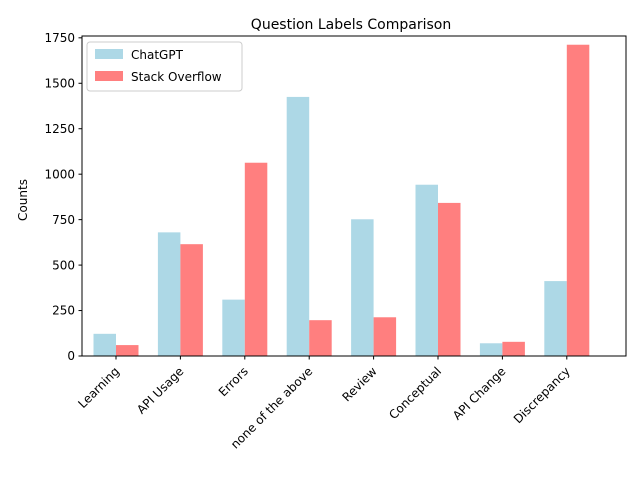  What do you see at coordinates (63, 311) in the screenshot?
I see `y-tick-label: 250` at bounding box center [63, 311].